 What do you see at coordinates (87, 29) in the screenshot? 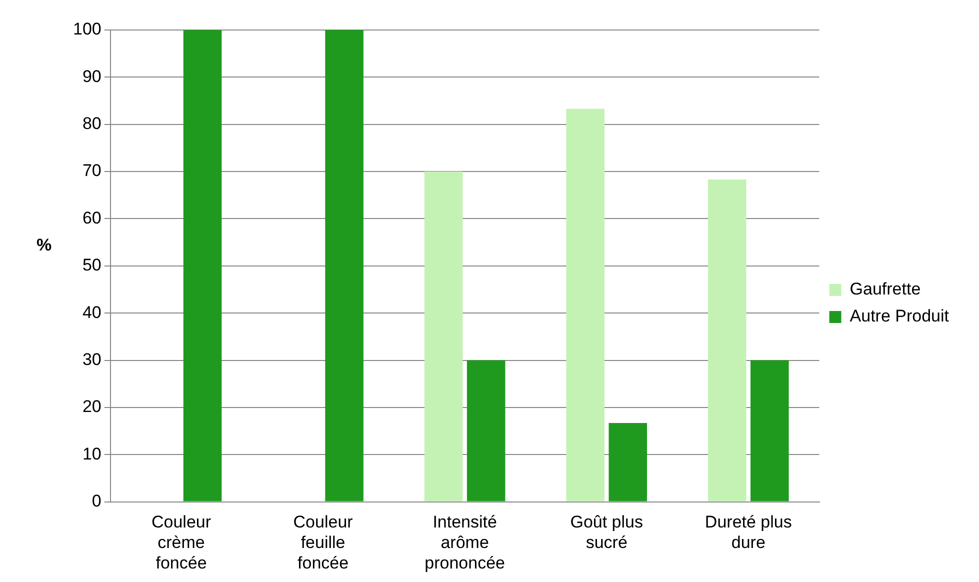
I see `y-tick-label: 100` at bounding box center [87, 29].